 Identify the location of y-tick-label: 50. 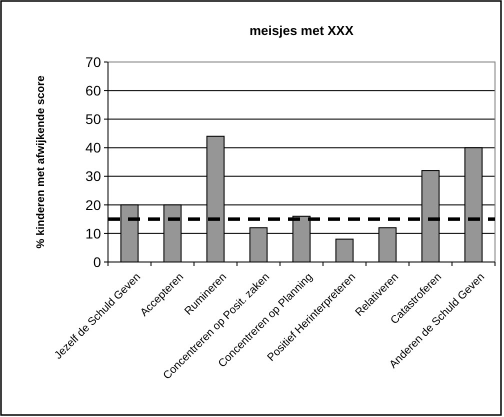
(93, 119).